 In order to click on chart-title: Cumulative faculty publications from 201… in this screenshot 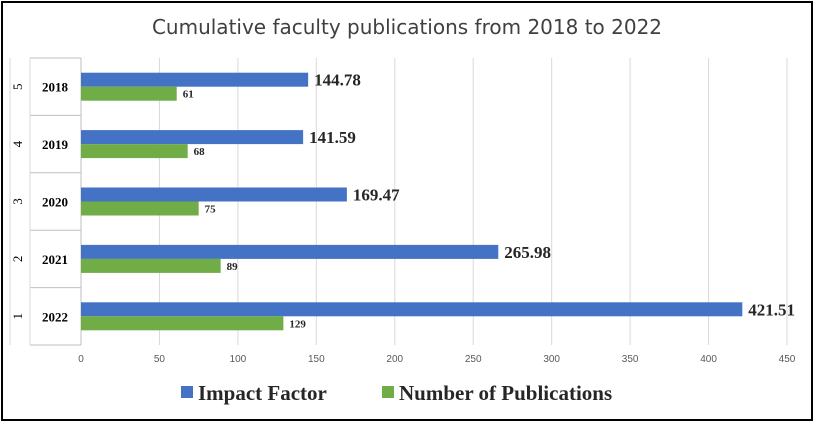, I will do `click(407, 27)`.